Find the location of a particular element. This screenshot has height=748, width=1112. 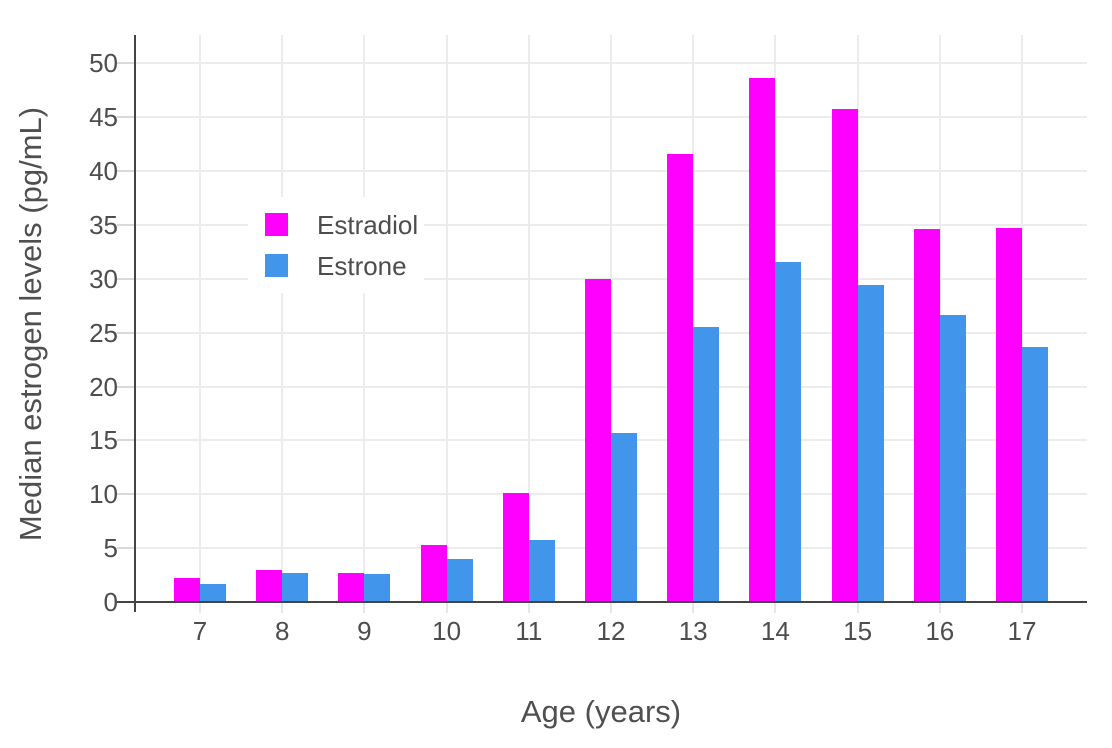

y-tick-label: 45 is located at coordinates (103, 117).